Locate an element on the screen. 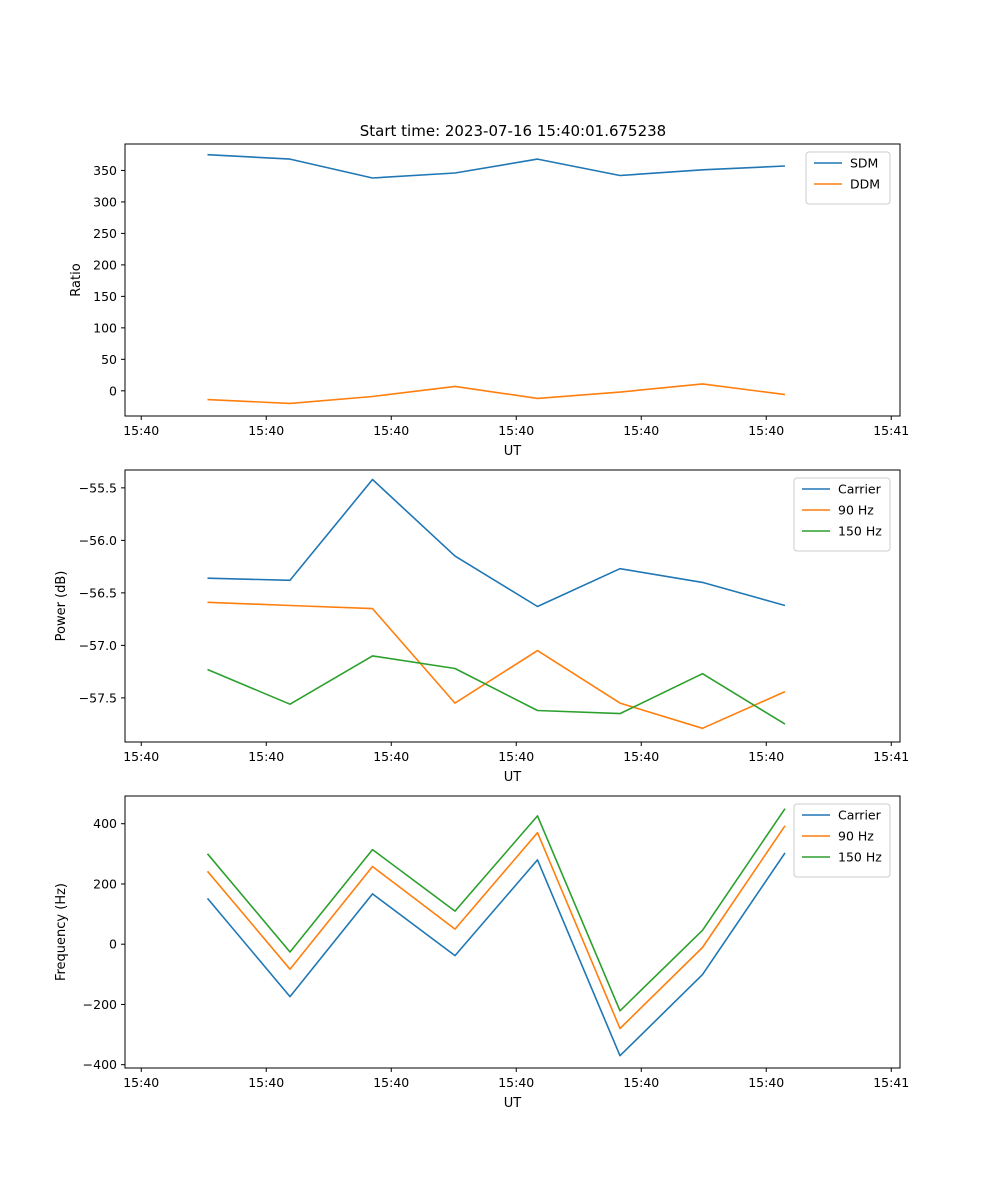 The image size is (1000, 1200). y-tick-label: 250 is located at coordinates (105, 233).